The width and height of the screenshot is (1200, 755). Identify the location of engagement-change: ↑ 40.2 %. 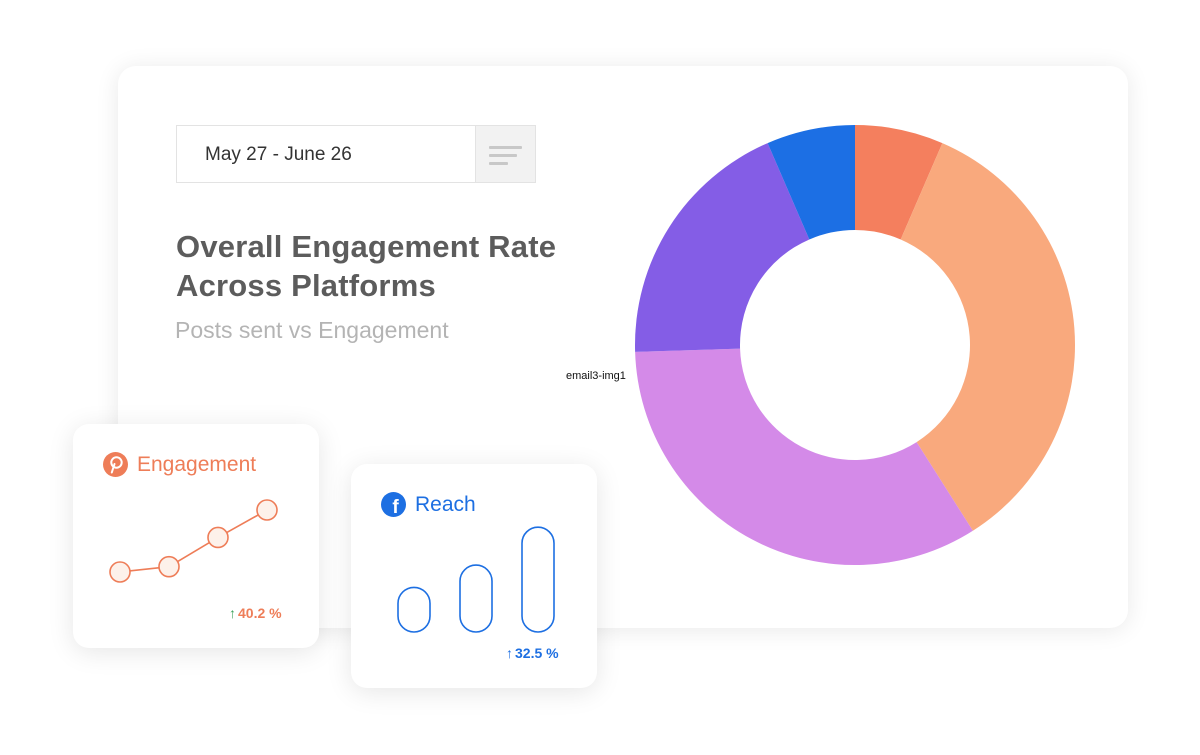
(255, 613).